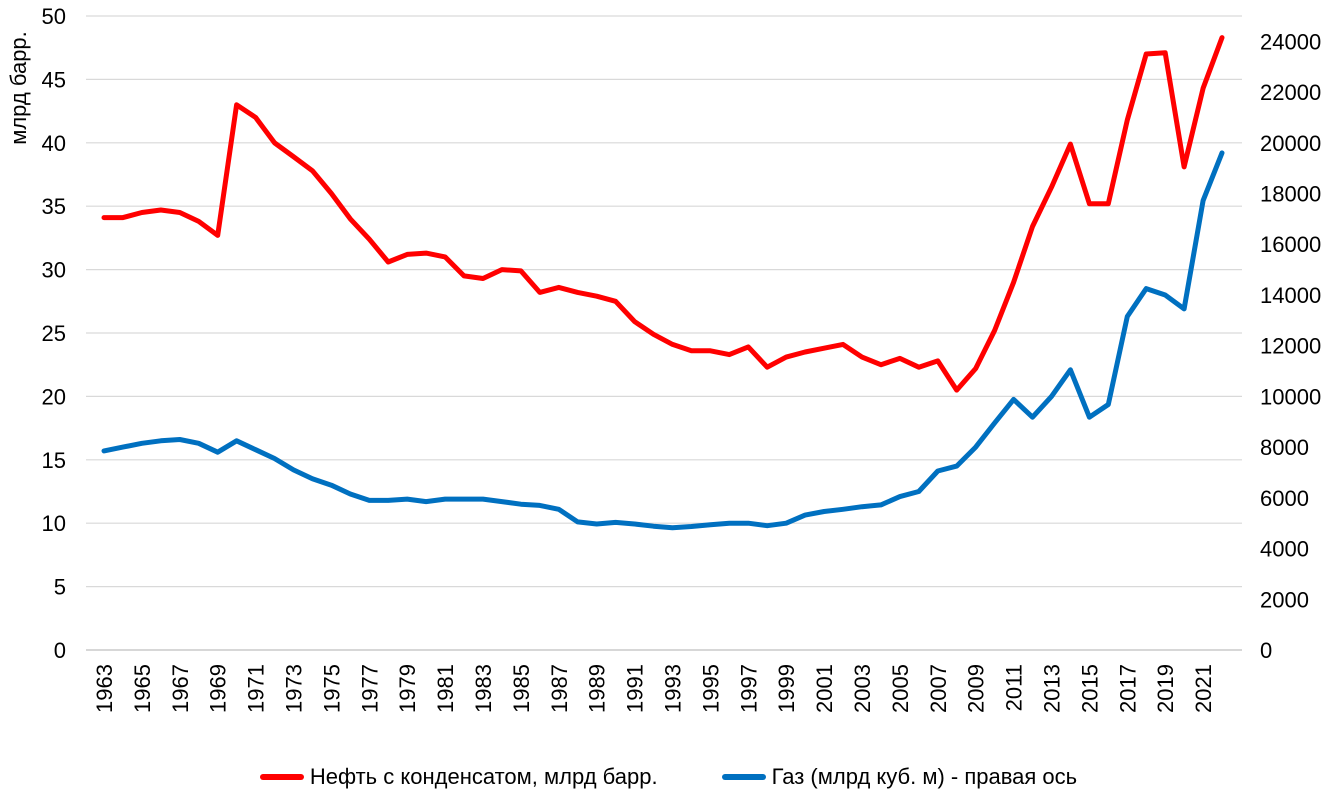 The height and width of the screenshot is (795, 1337). I want to click on x-tick-label: 1965, so click(142, 688).